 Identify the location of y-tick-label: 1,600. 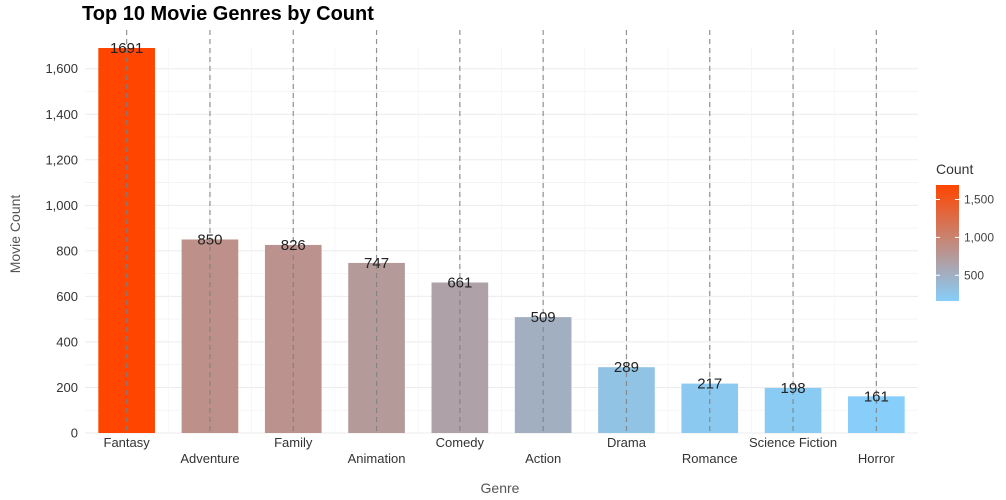
(61, 68).